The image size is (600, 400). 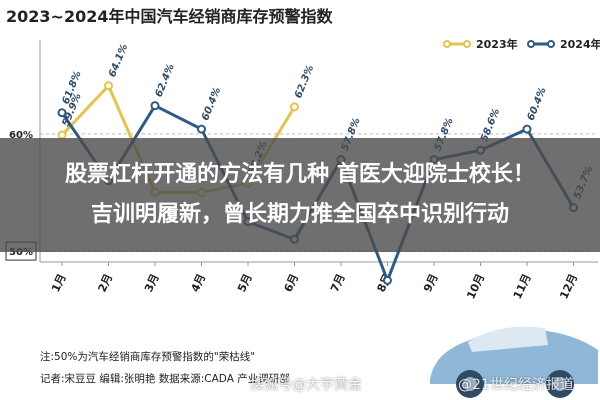 I want to click on x-tick-label: 4月, so click(x=199, y=283).